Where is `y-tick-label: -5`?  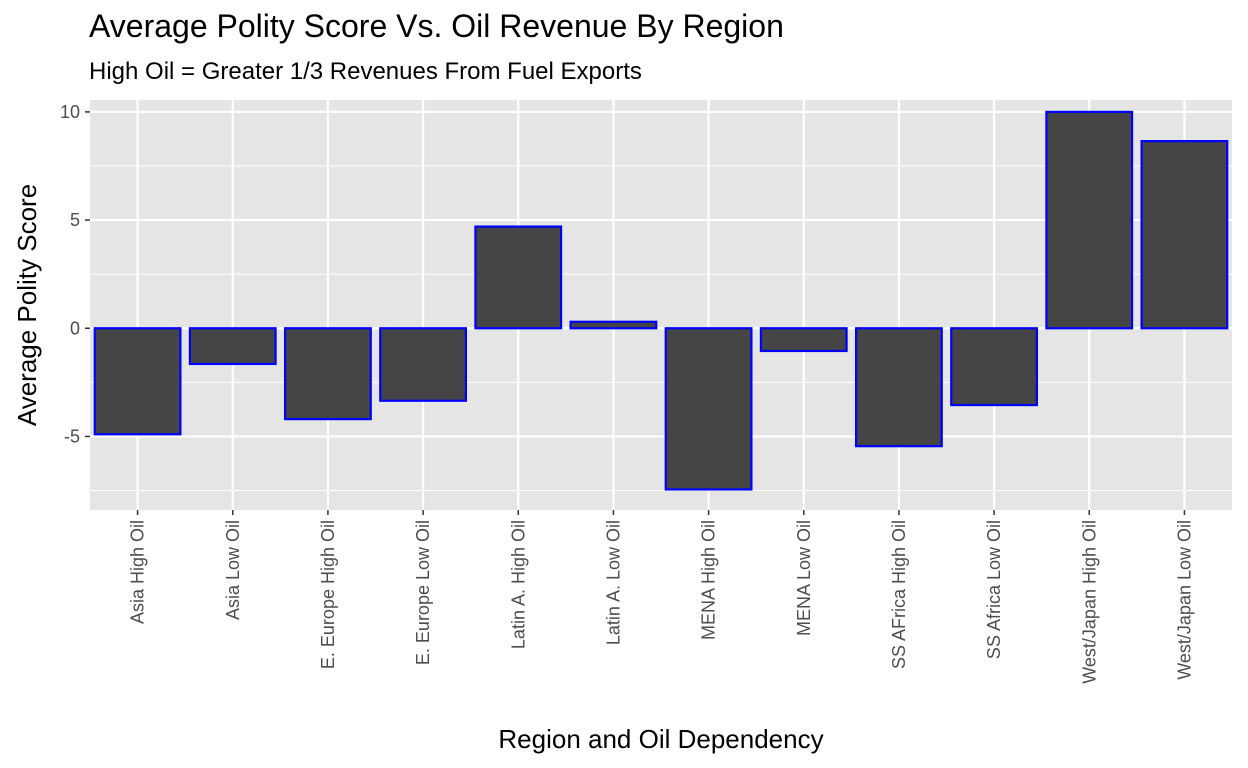 y-tick-label: -5 is located at coordinates (72, 436).